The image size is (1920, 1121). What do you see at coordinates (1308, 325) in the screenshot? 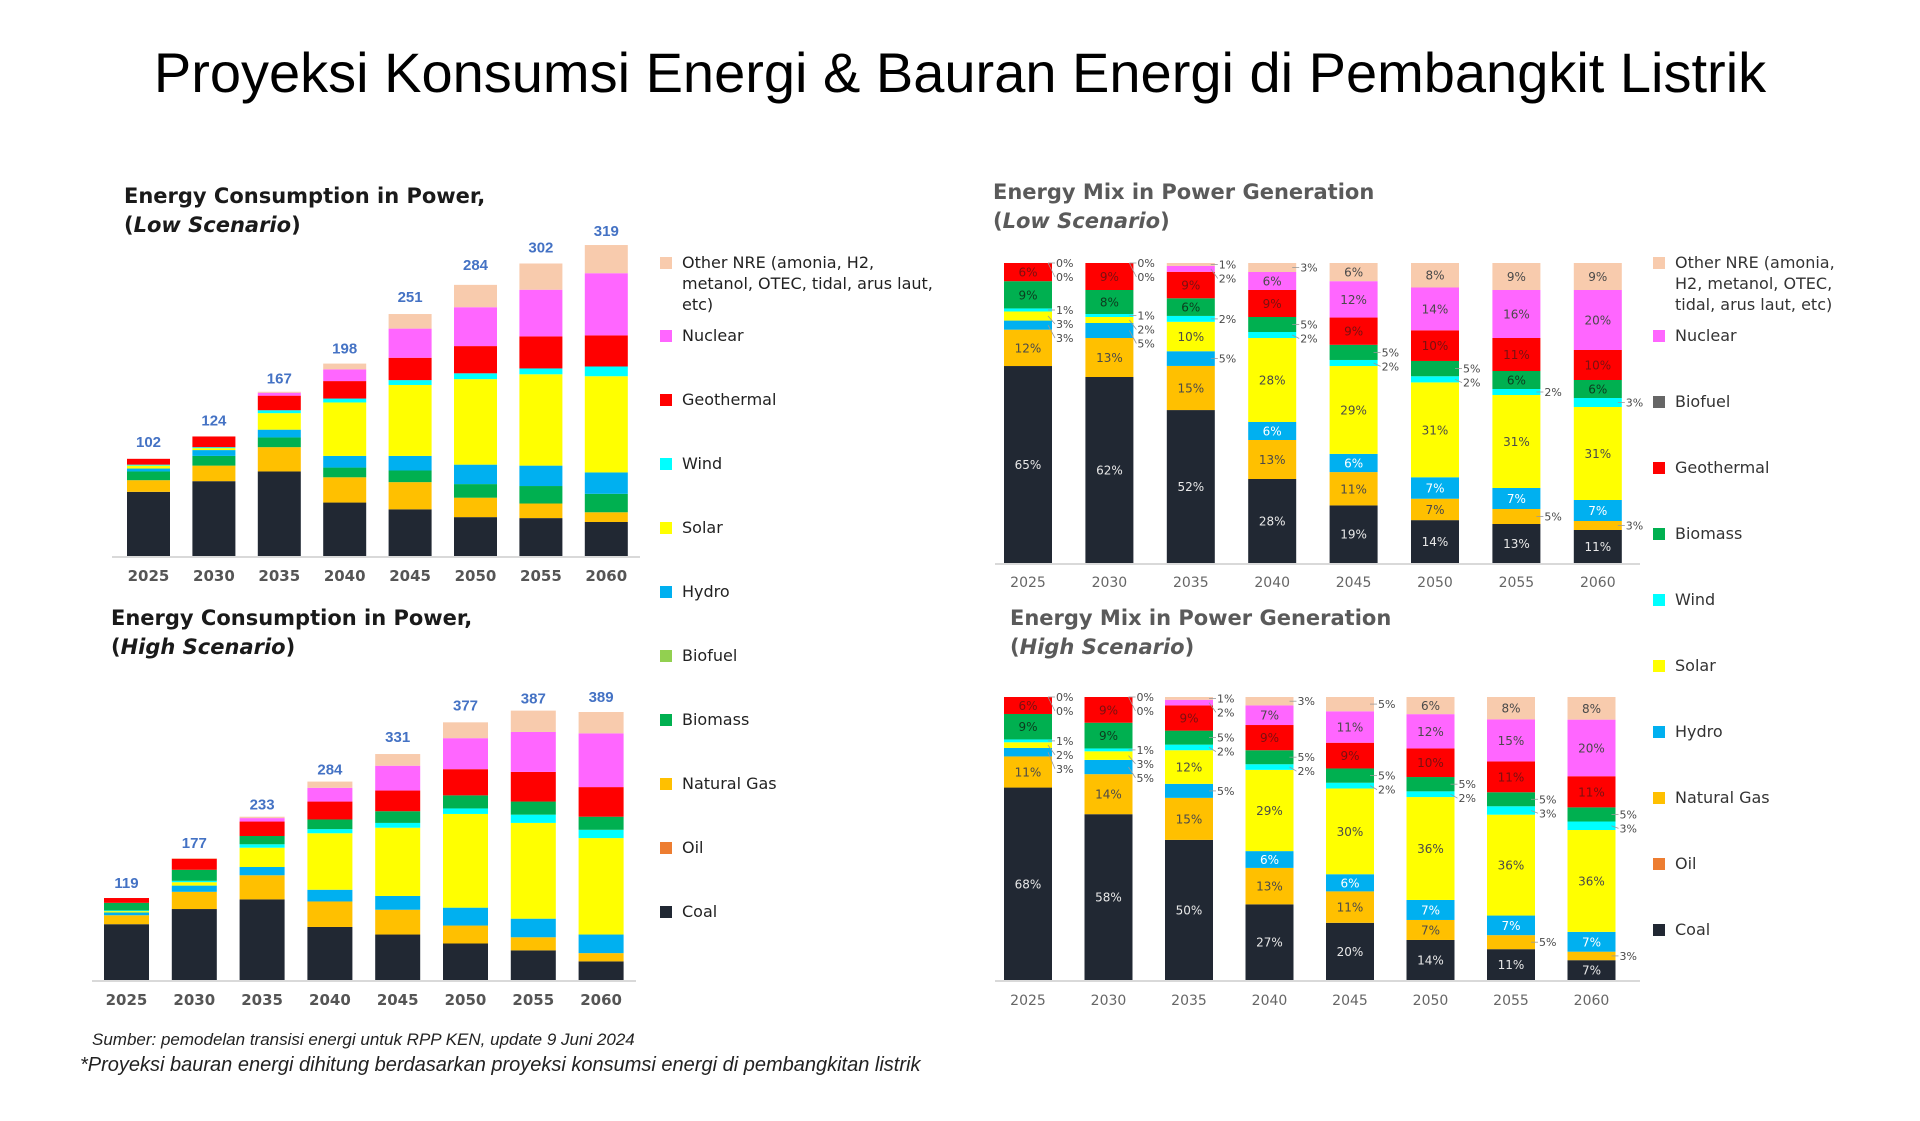
I see `data-label-biomass-2040: 5%` at bounding box center [1308, 325].